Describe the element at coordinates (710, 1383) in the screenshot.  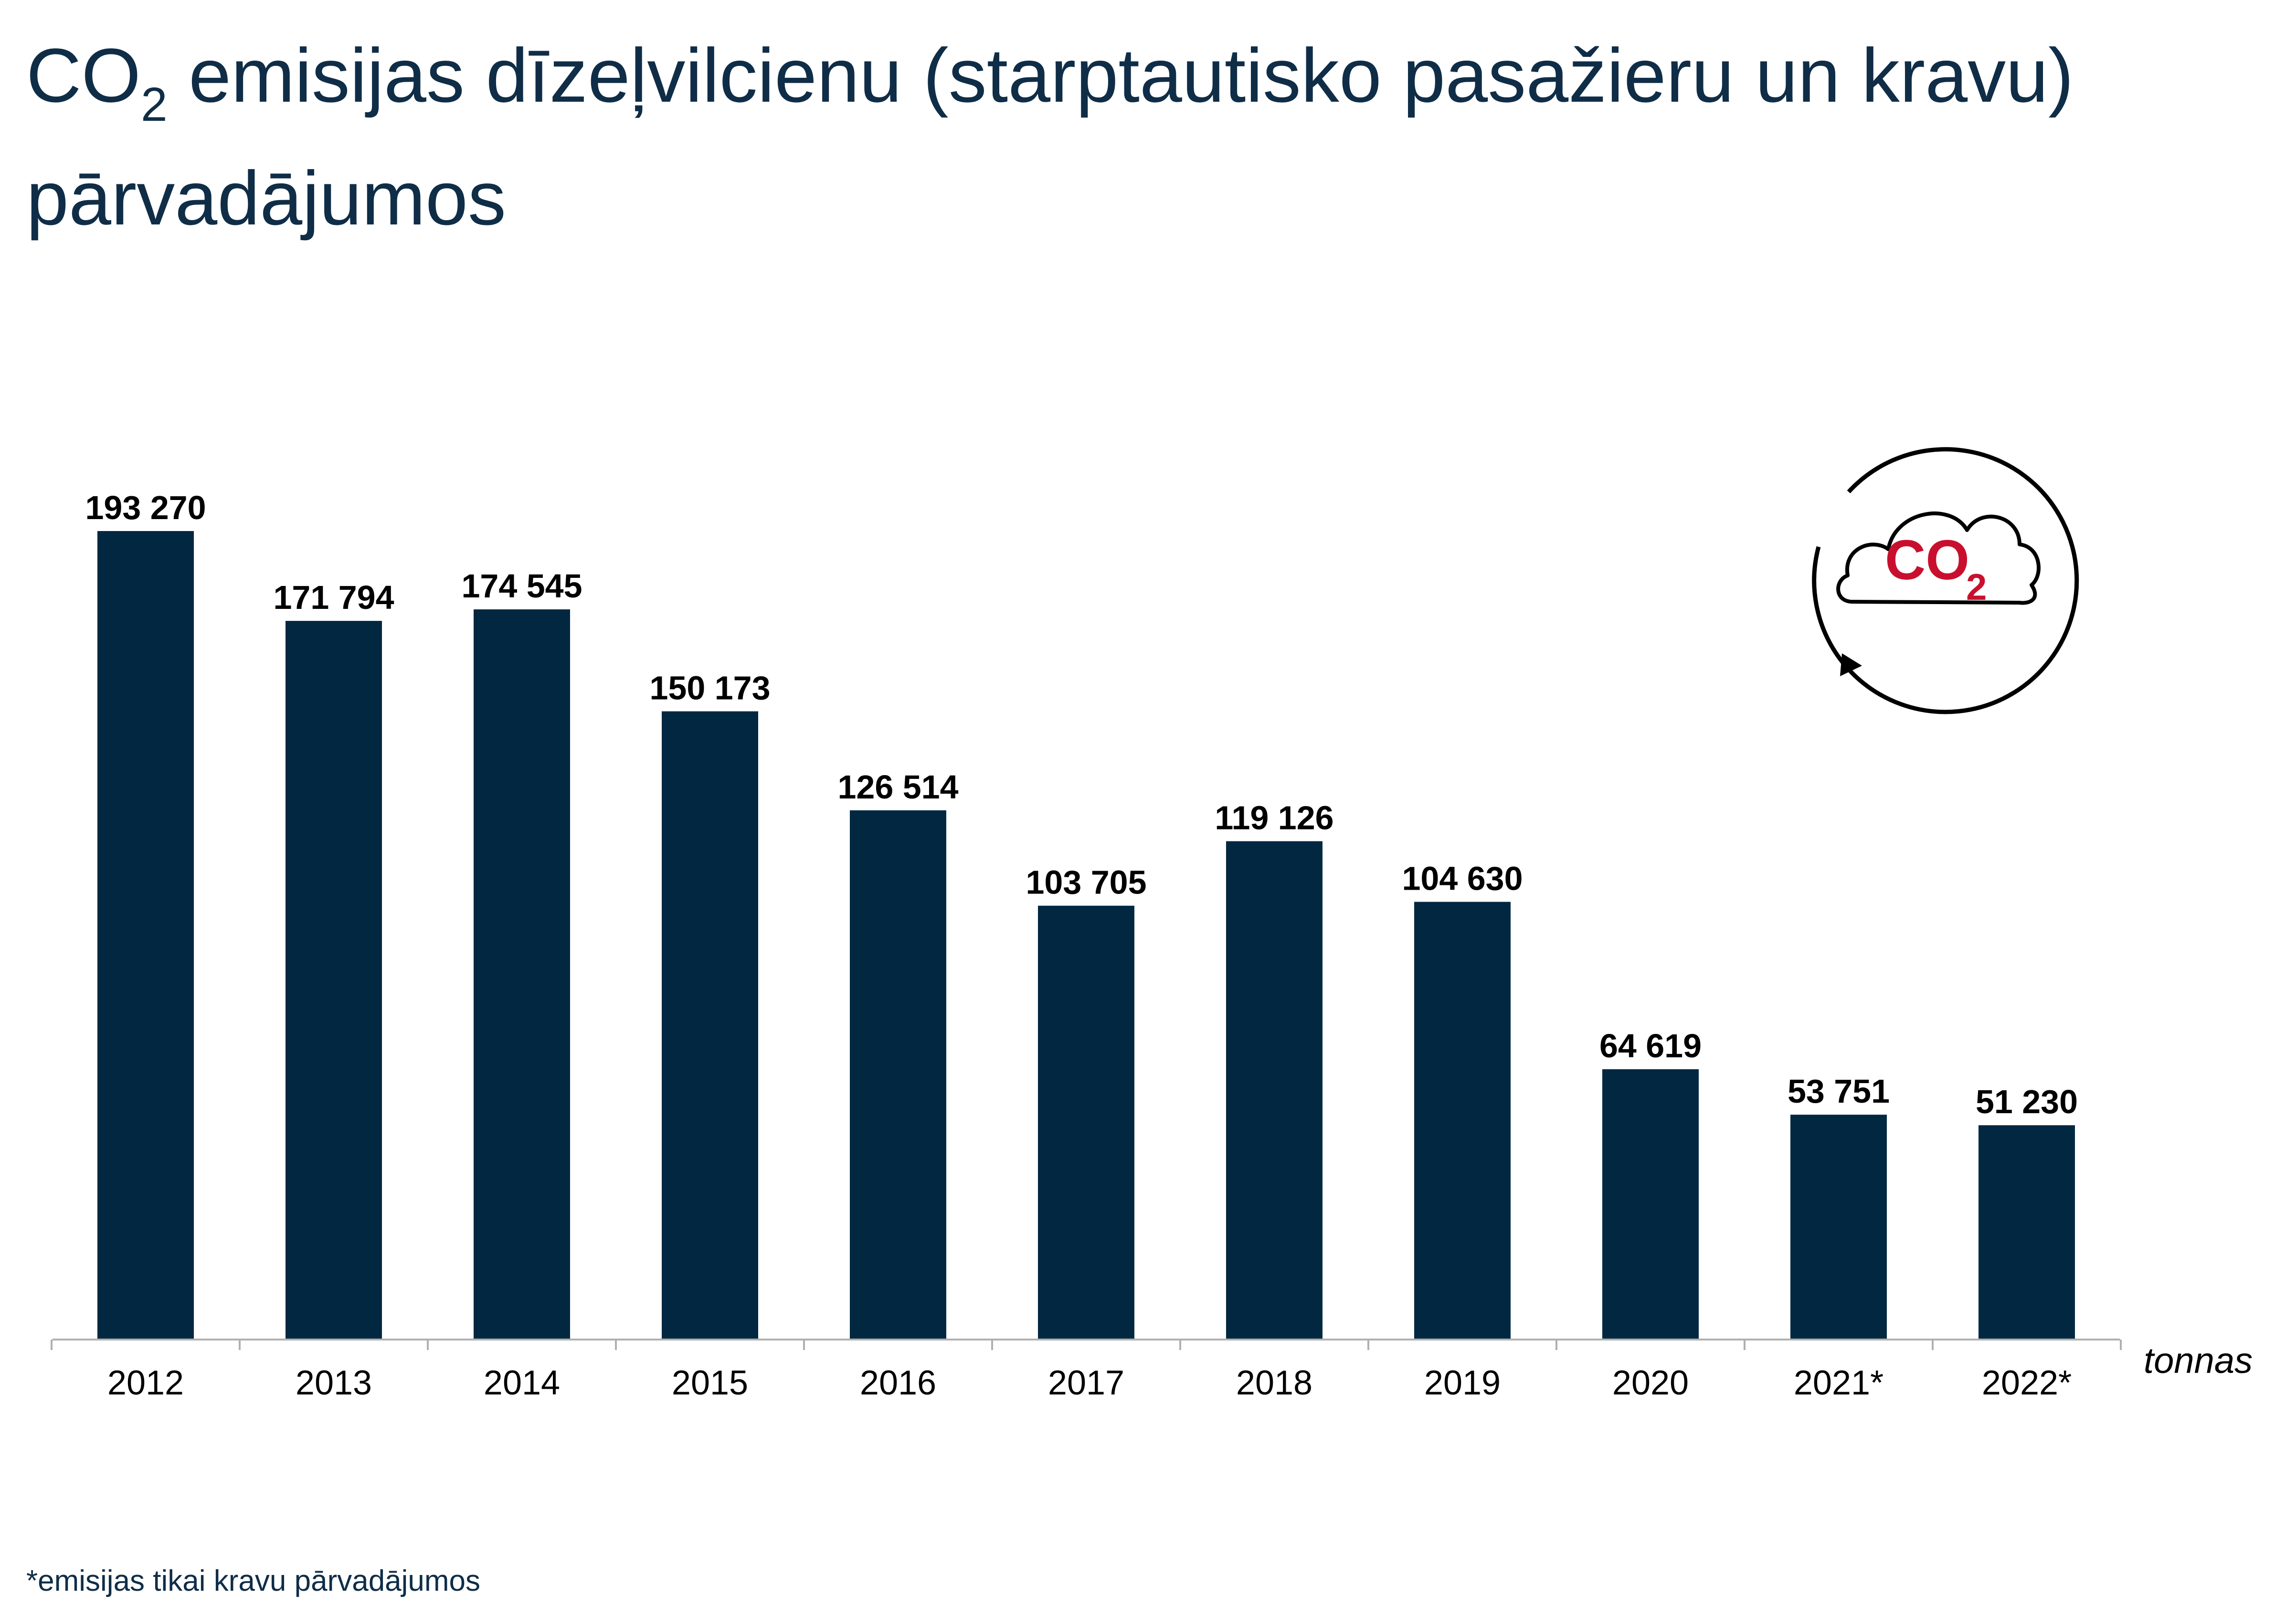
I see `category-label: 2015` at that location.